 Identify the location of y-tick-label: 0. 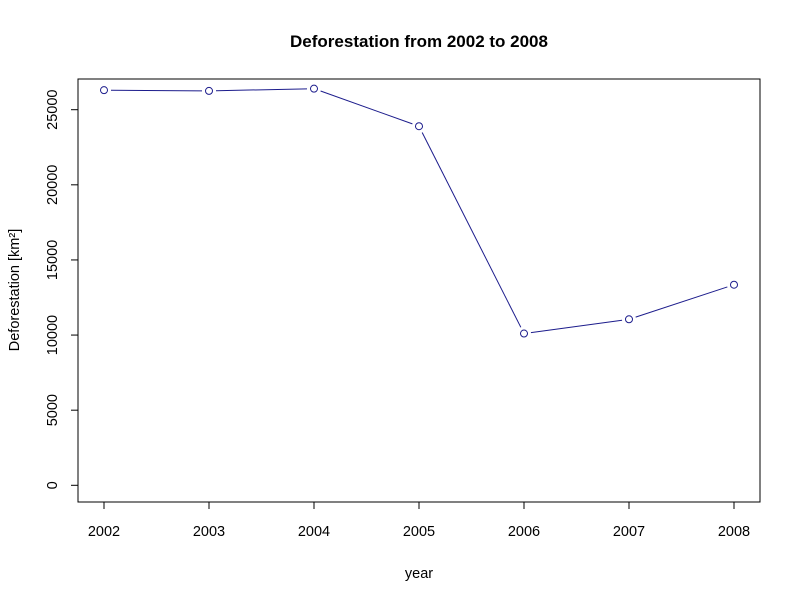
(53, 485).